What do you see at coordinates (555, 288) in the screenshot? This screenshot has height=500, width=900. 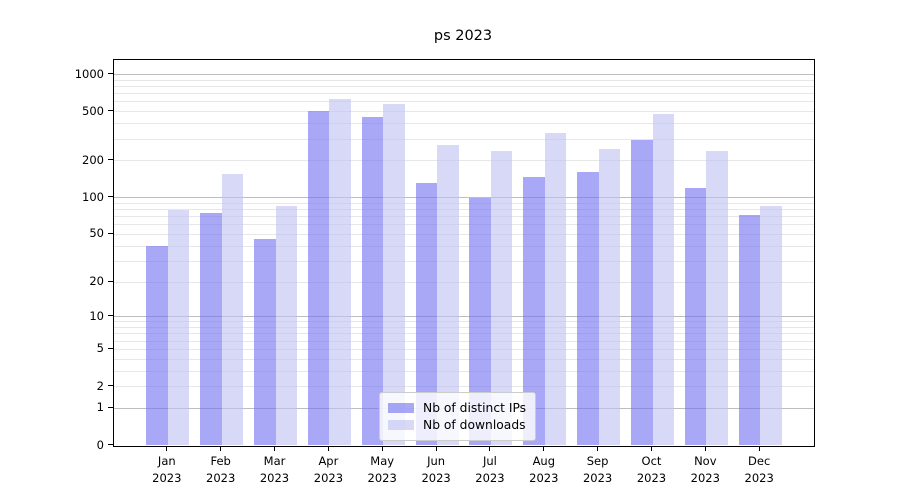 I see `bar-downloads-aug` at bounding box center [555, 288].